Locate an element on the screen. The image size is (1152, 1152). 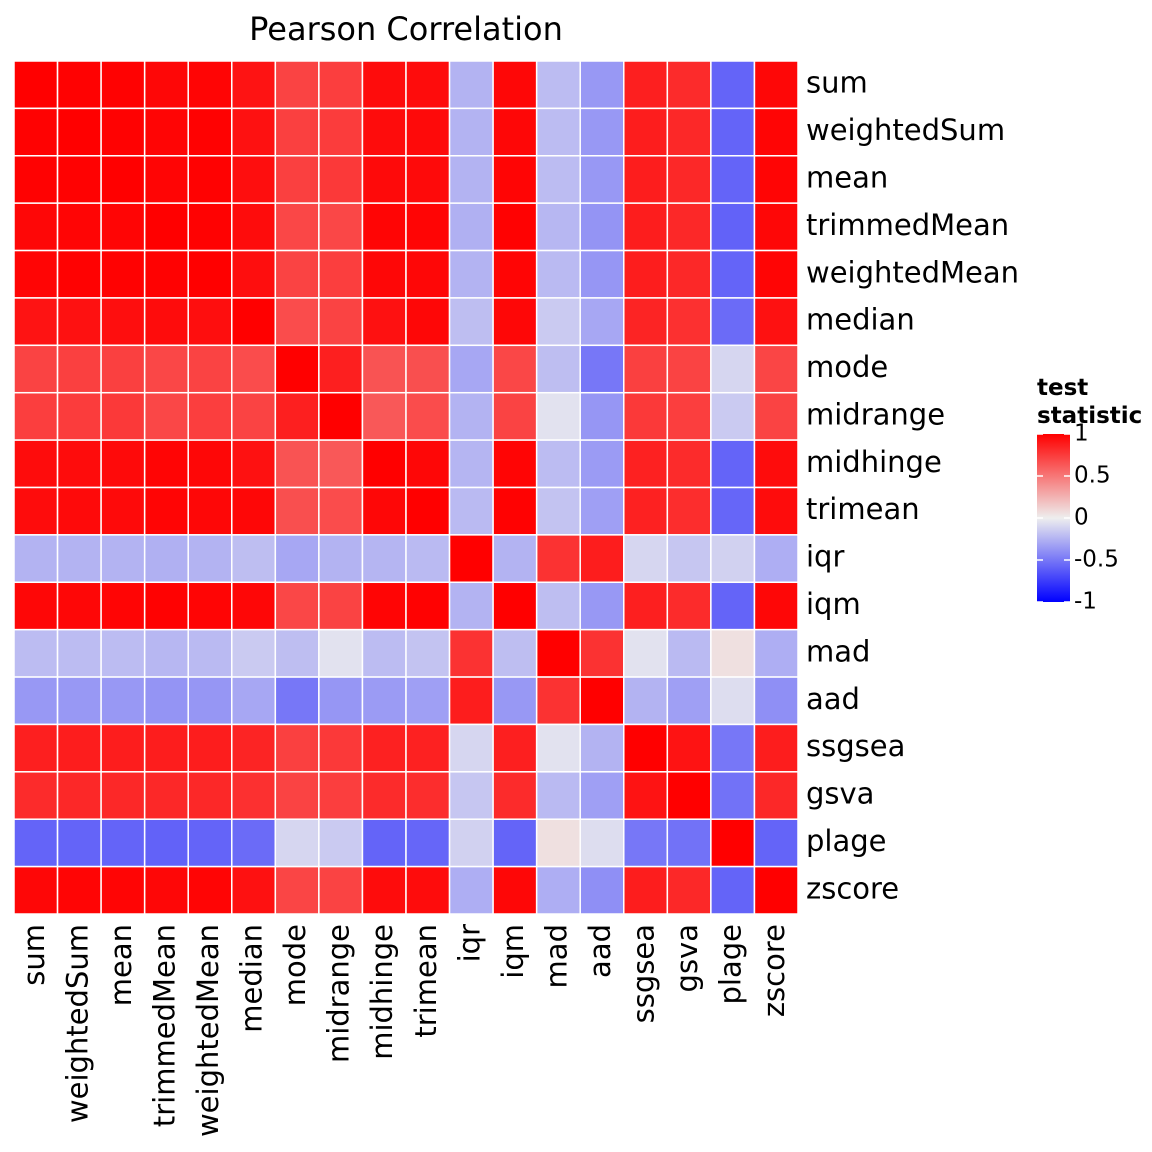
heatmap-cell-aad-weightedSum is located at coordinates (79, 701).